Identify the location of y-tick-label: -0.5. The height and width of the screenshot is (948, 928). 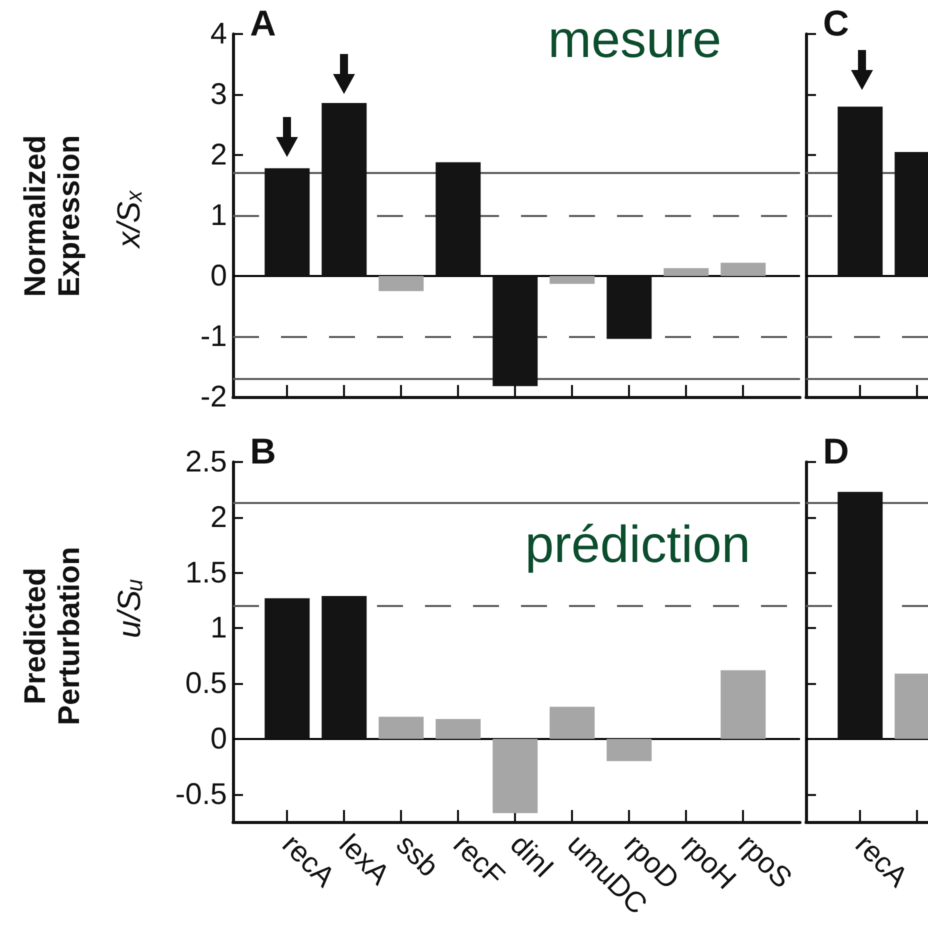
(201, 794).